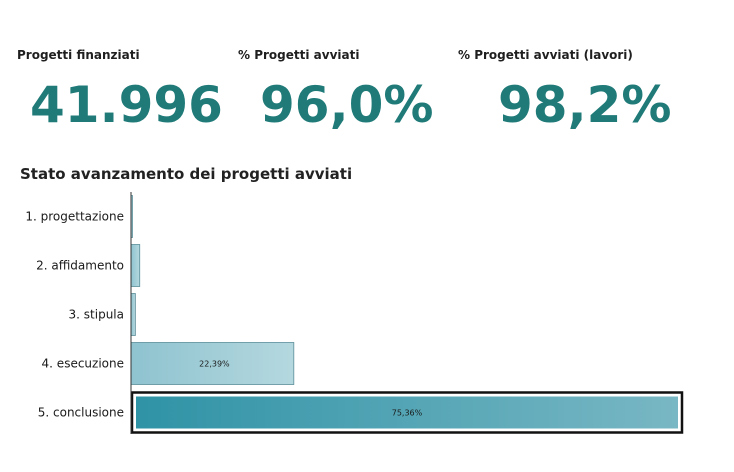  Describe the element at coordinates (585, 105) in the screenshot. I see `kpi-value: 98,2%` at that location.